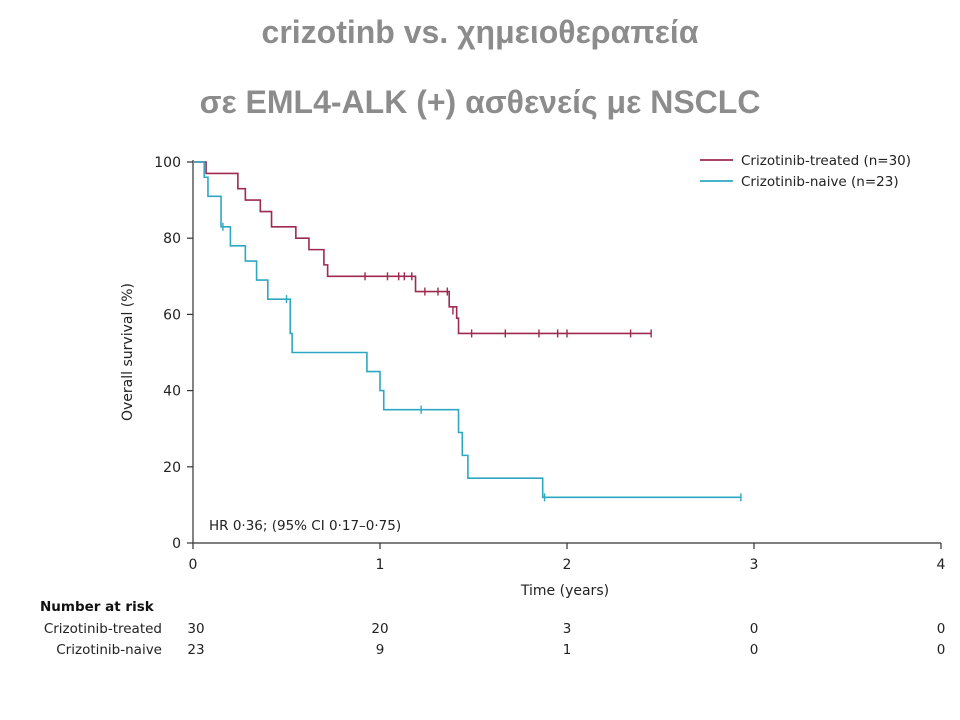 The height and width of the screenshot is (720, 960). I want to click on hazard-ratio-annotation: HR 0·36; (95% CI 0·17–0·75), so click(305, 526).